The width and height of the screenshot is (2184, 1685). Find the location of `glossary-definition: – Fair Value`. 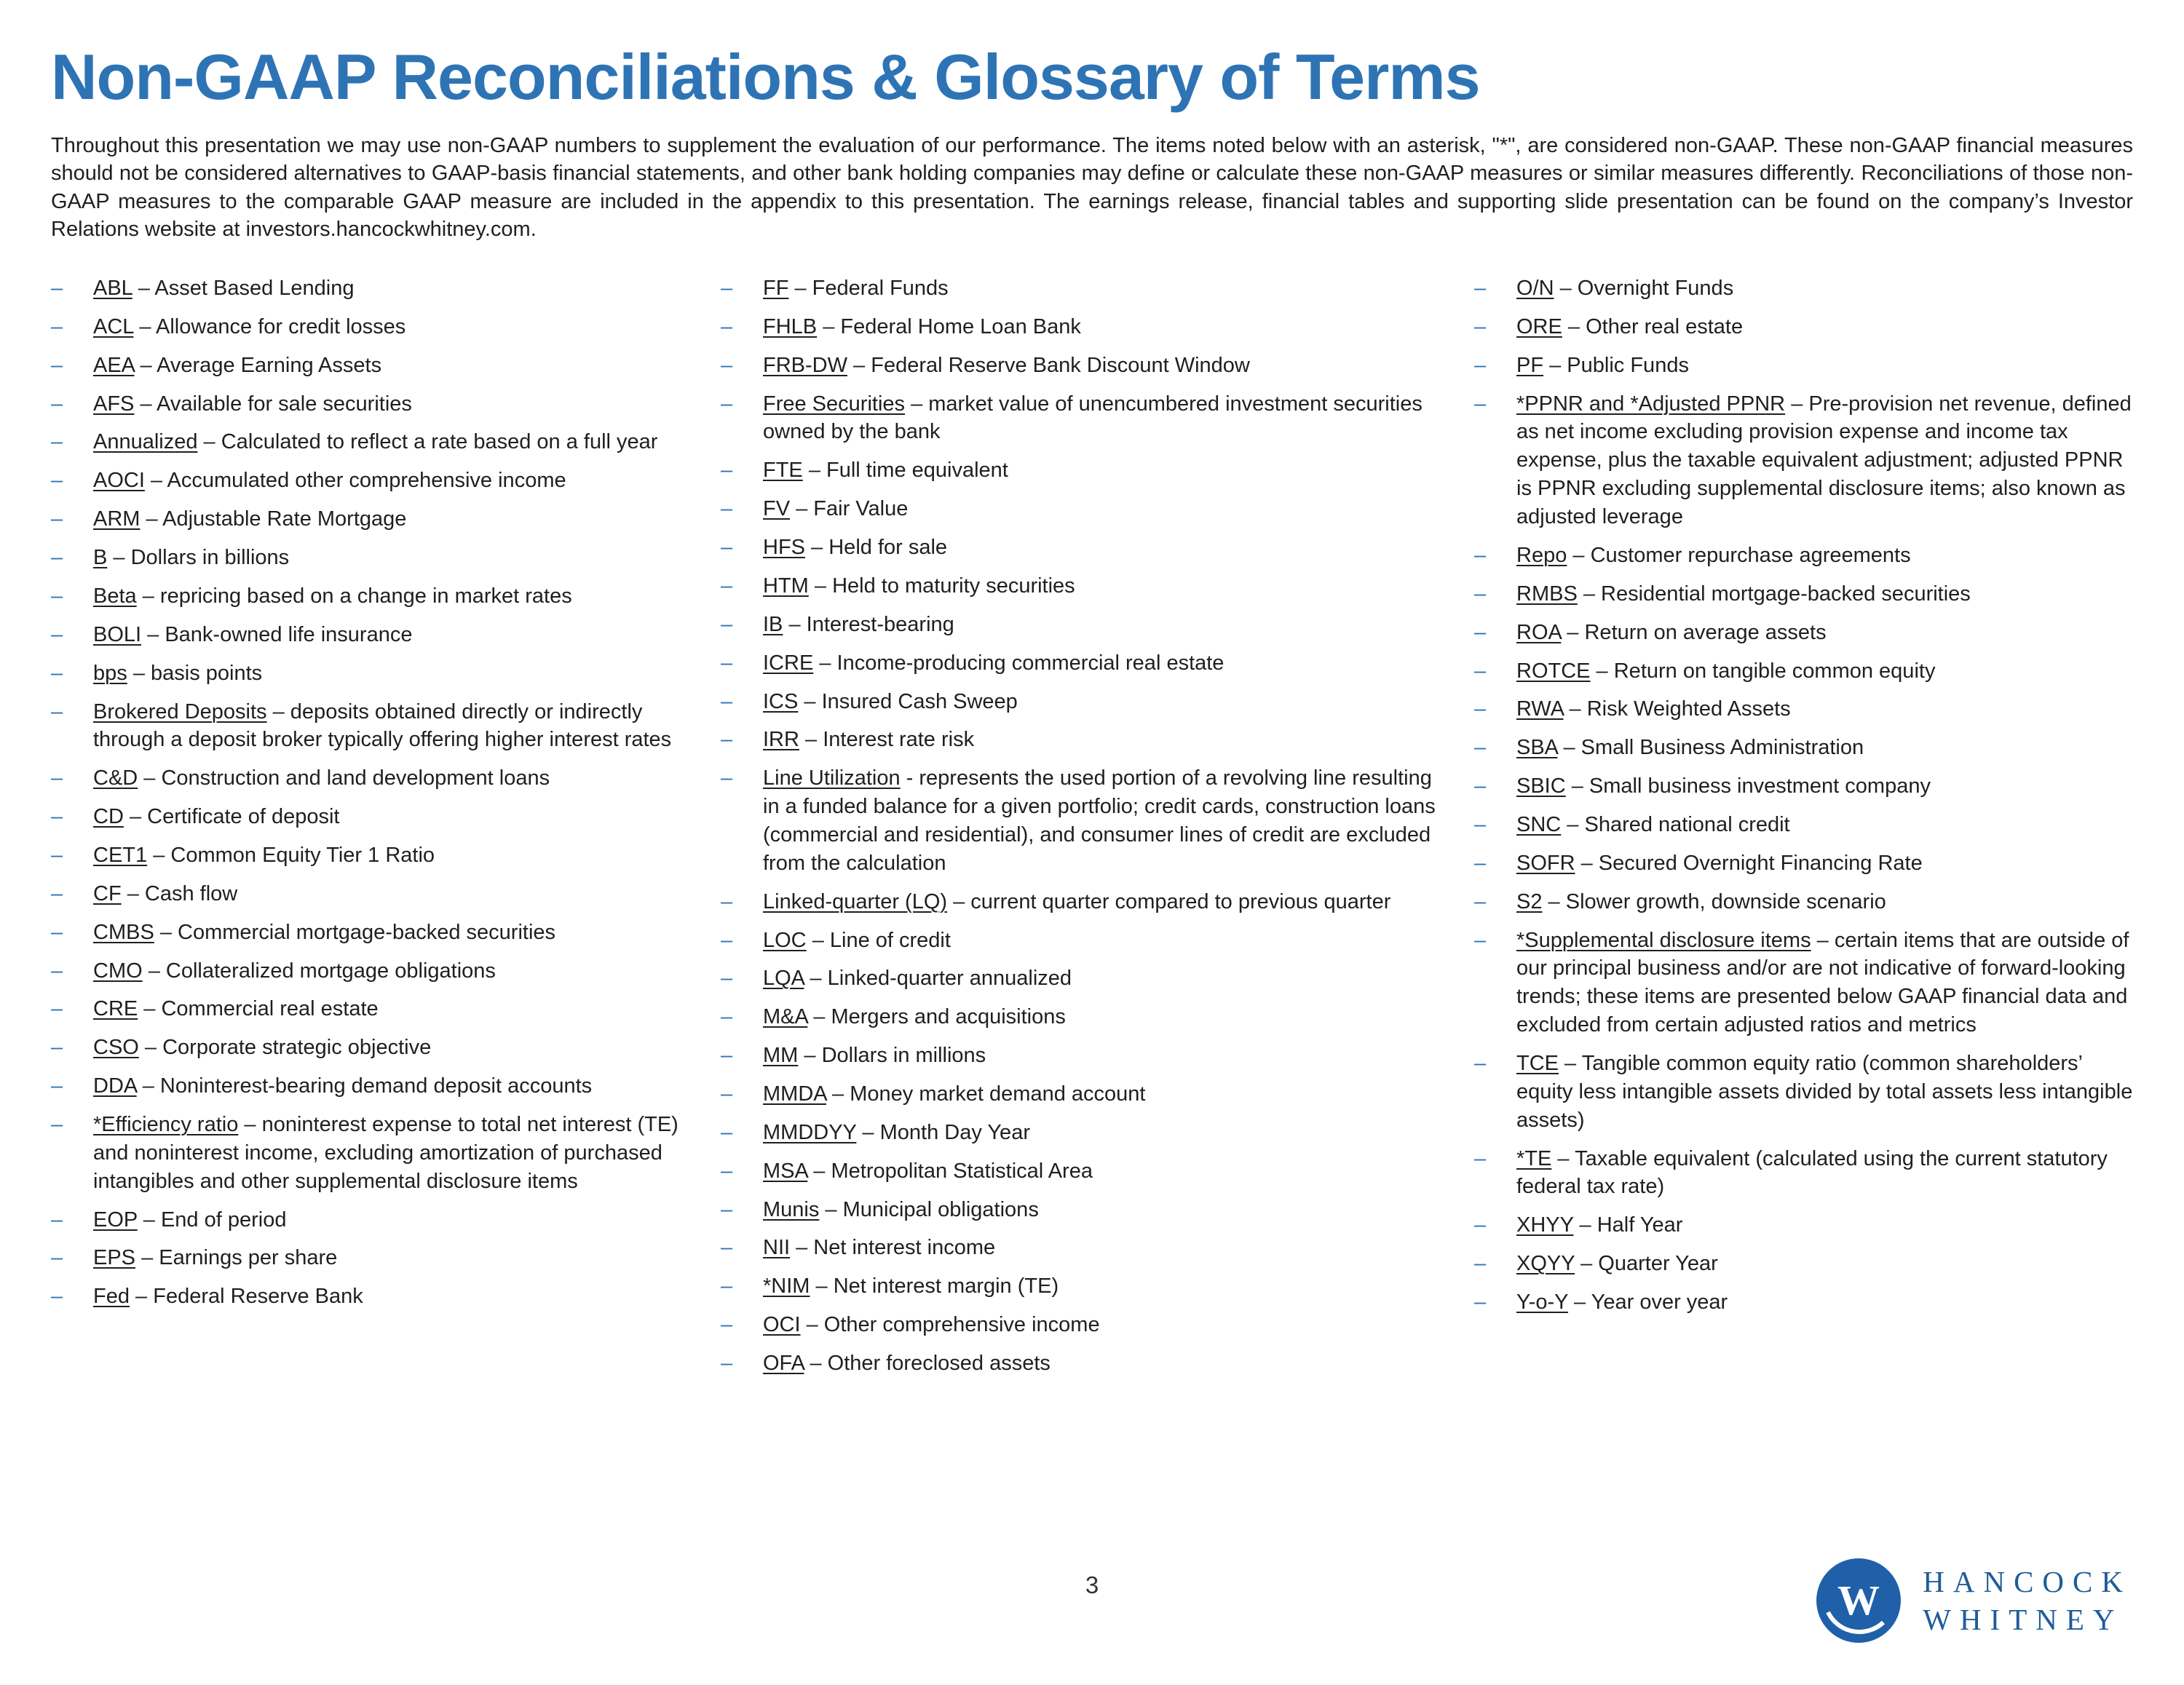

glossary-definition: – Fair Value is located at coordinates (849, 509).